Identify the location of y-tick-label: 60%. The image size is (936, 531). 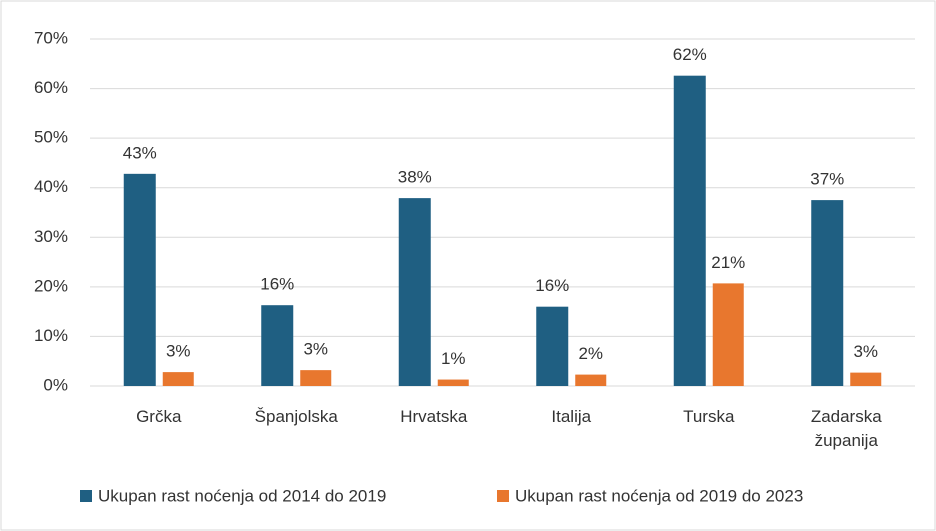
(51, 87).